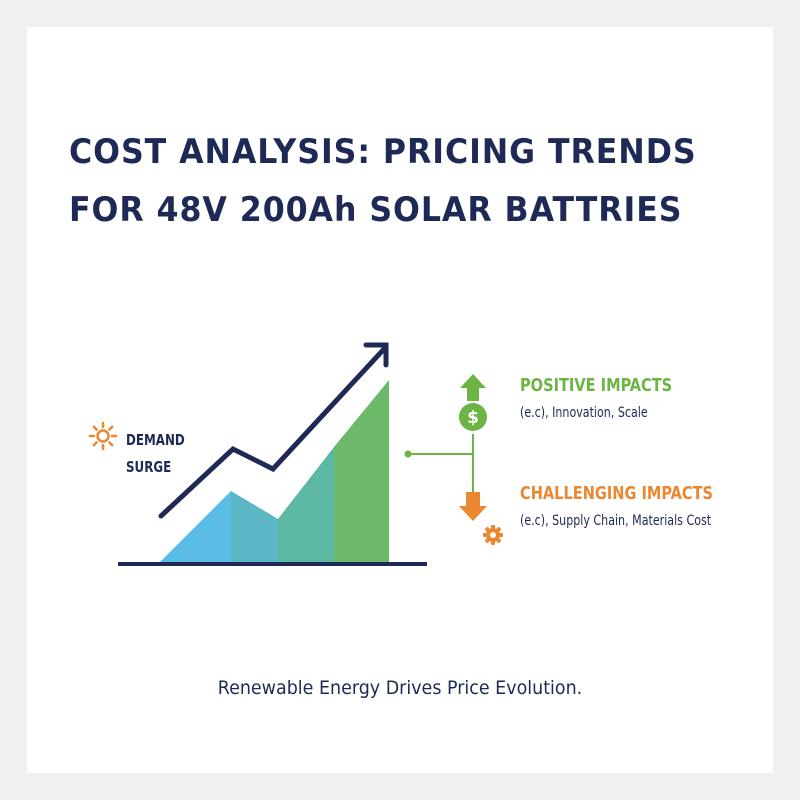  Describe the element at coordinates (400, 688) in the screenshot. I see `footer-caption: Renewable Energy Drives Price Evolution.` at that location.